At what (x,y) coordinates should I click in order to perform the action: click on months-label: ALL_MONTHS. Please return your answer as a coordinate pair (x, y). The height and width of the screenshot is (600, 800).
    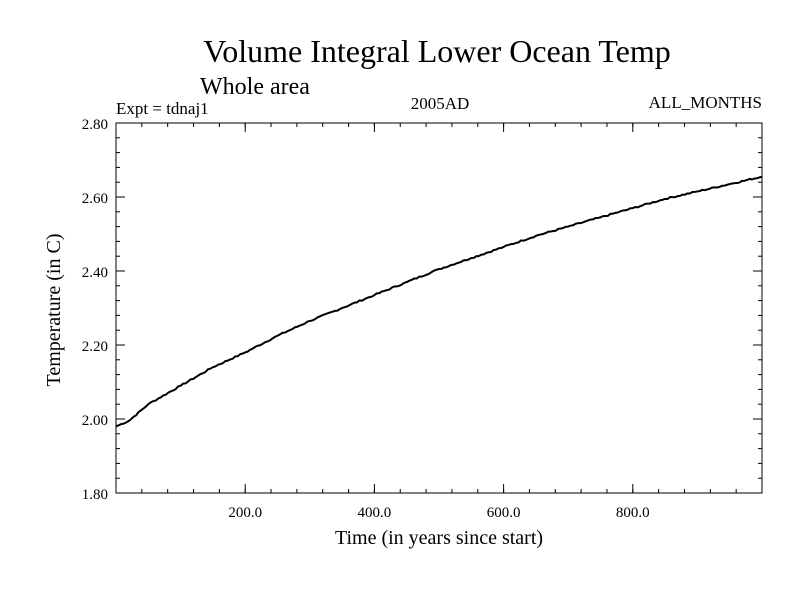
    Looking at the image, I should click on (705, 102).